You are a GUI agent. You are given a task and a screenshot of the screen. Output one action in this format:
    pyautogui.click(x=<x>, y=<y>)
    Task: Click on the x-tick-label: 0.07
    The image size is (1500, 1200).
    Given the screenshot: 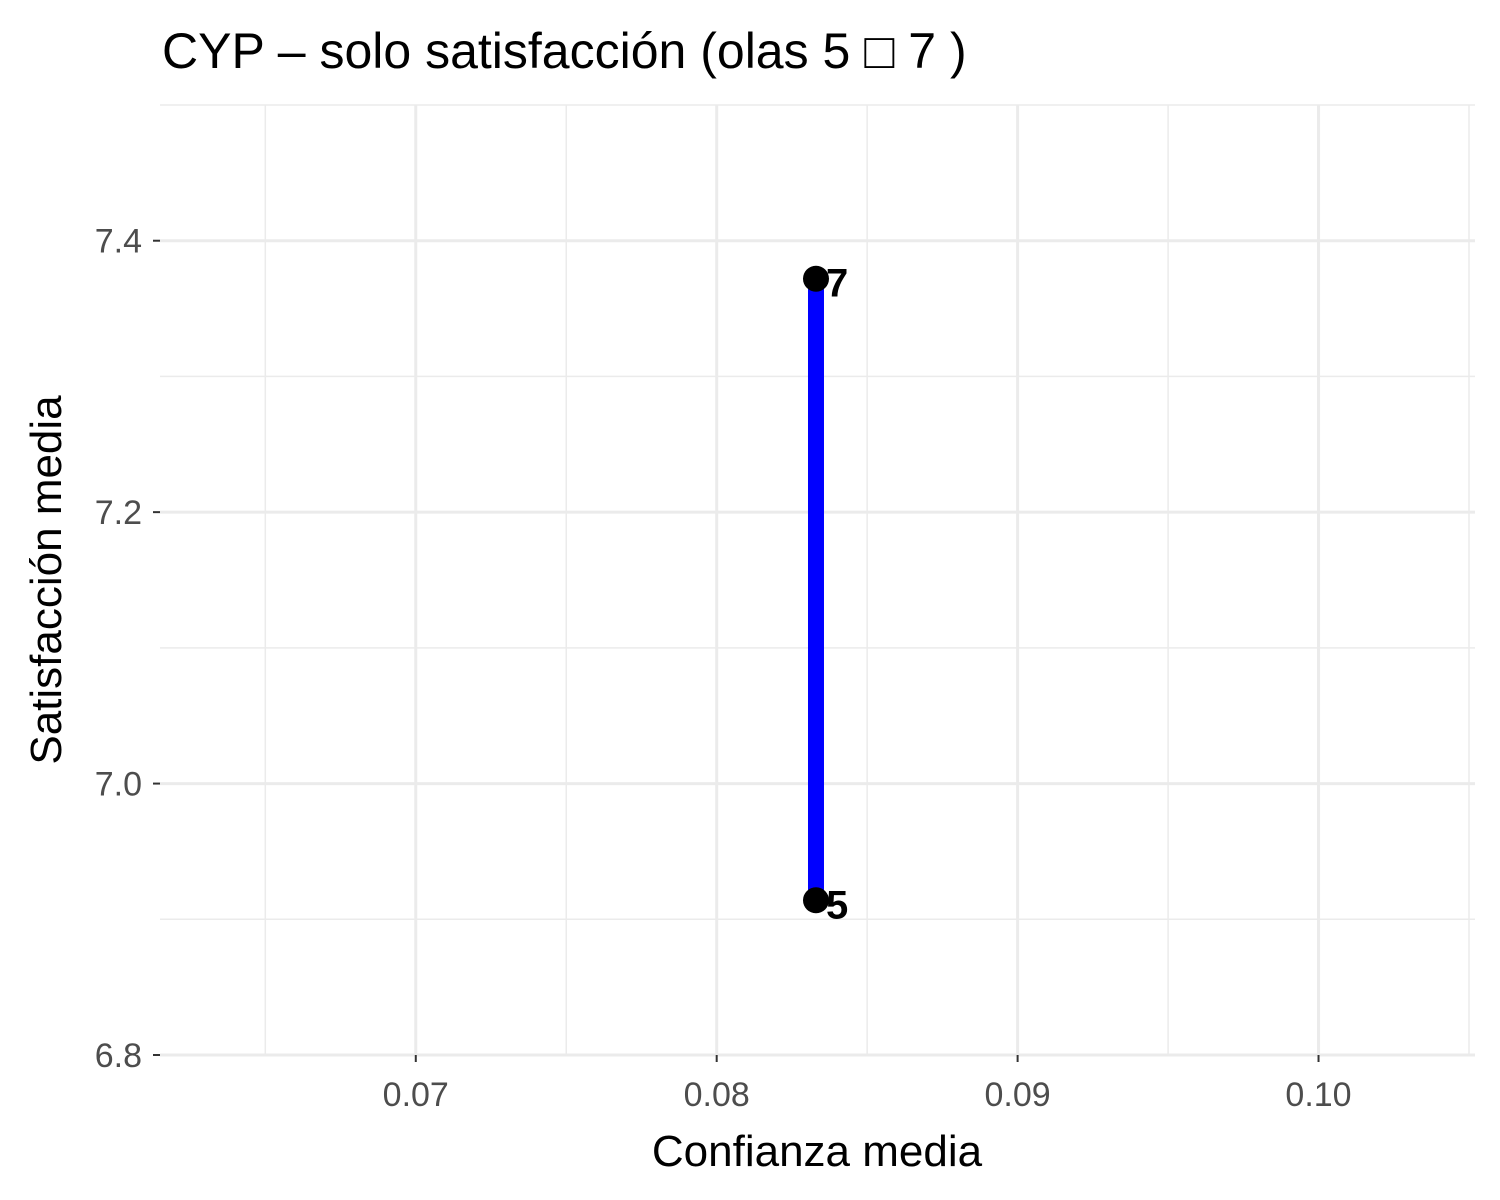 What is the action you would take?
    pyautogui.click(x=416, y=1095)
    